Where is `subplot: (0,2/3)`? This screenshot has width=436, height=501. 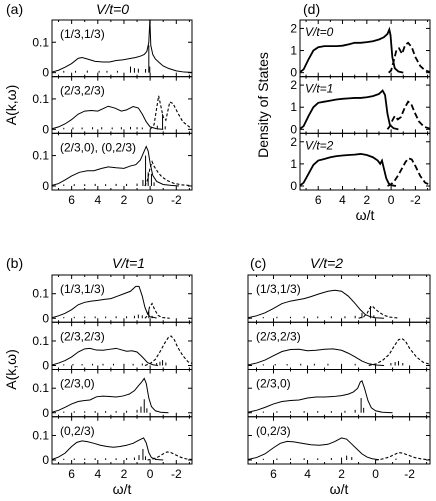 subplot: (0,2/3) is located at coordinates (339, 440).